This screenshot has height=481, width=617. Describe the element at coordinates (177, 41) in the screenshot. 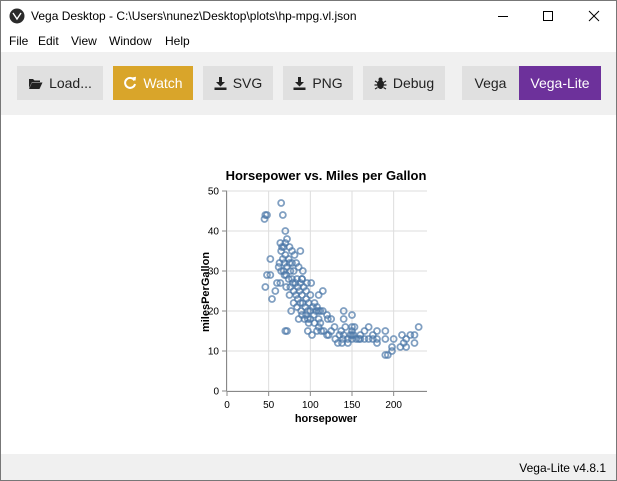

I see `menu-help: Help` at that location.